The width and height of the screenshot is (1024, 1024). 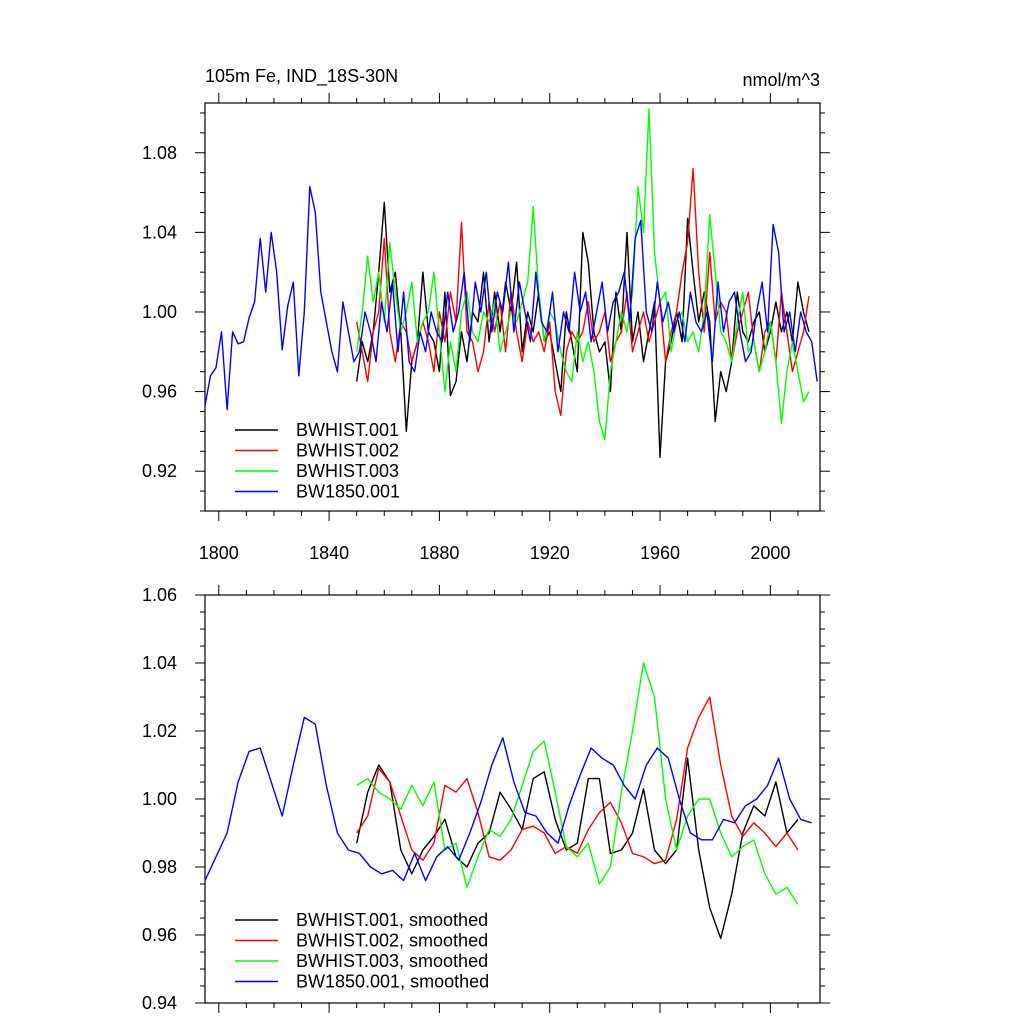 What do you see at coordinates (159, 867) in the screenshot?
I see `y-tick-label: 0.98` at bounding box center [159, 867].